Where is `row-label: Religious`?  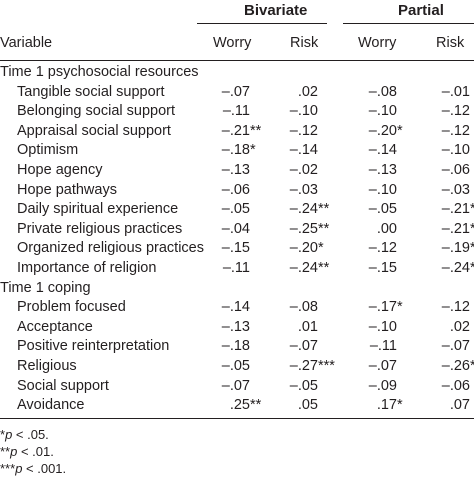 row-label: Religious is located at coordinates (47, 366).